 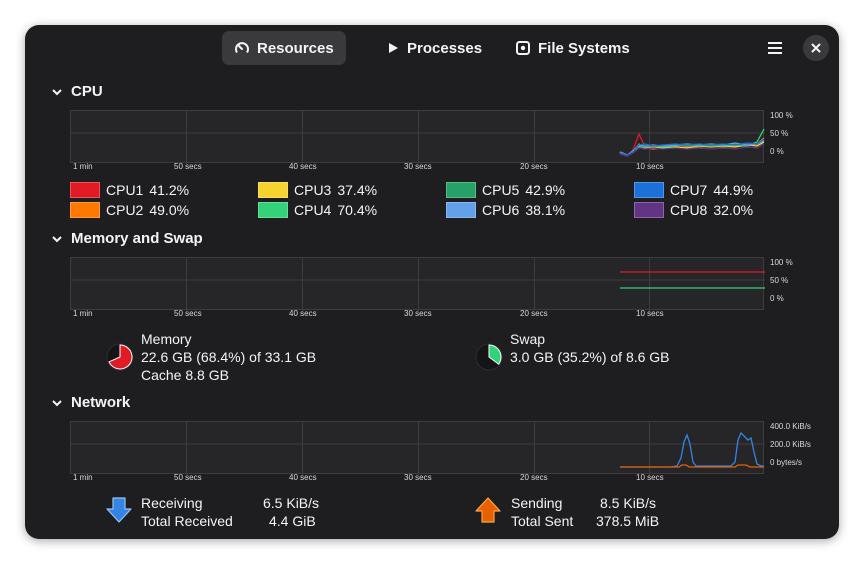 I want to click on cpu2-legend: CPU2 49.0%, so click(x=129, y=210).